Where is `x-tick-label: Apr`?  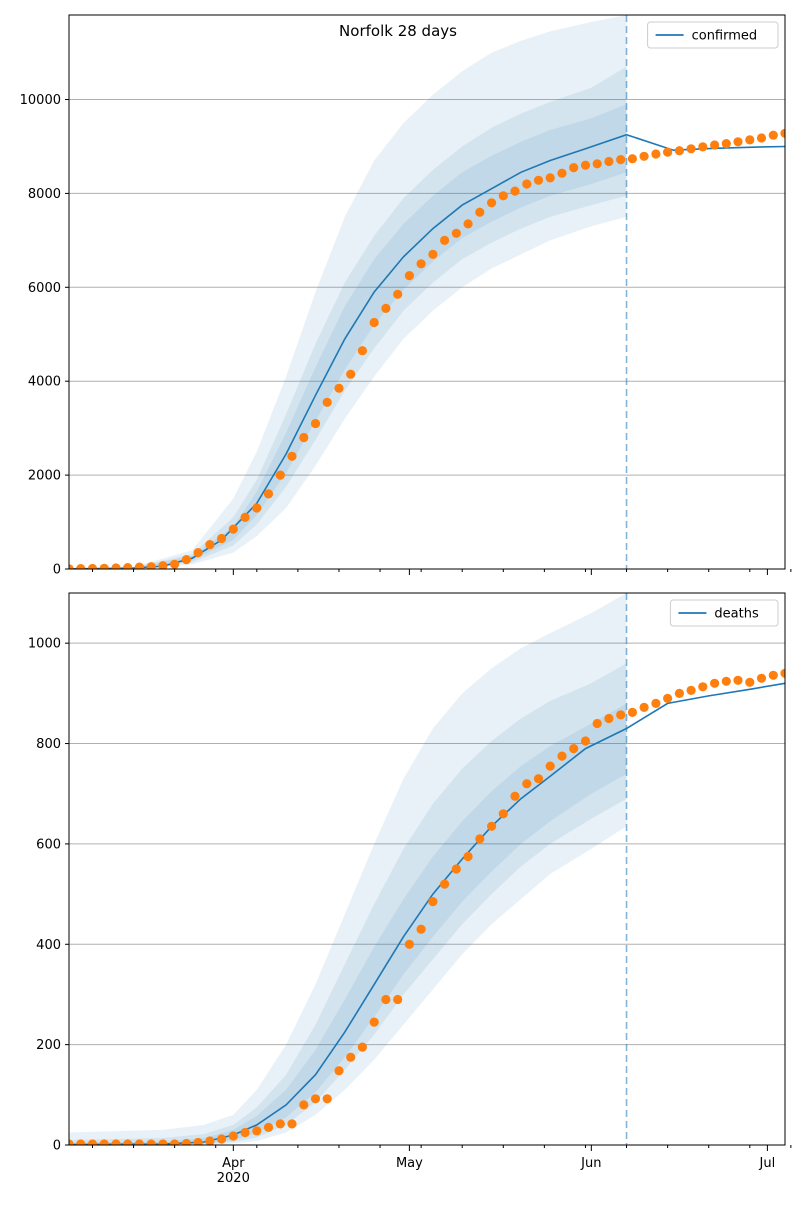 x-tick-label: Apr is located at coordinates (233, 1163).